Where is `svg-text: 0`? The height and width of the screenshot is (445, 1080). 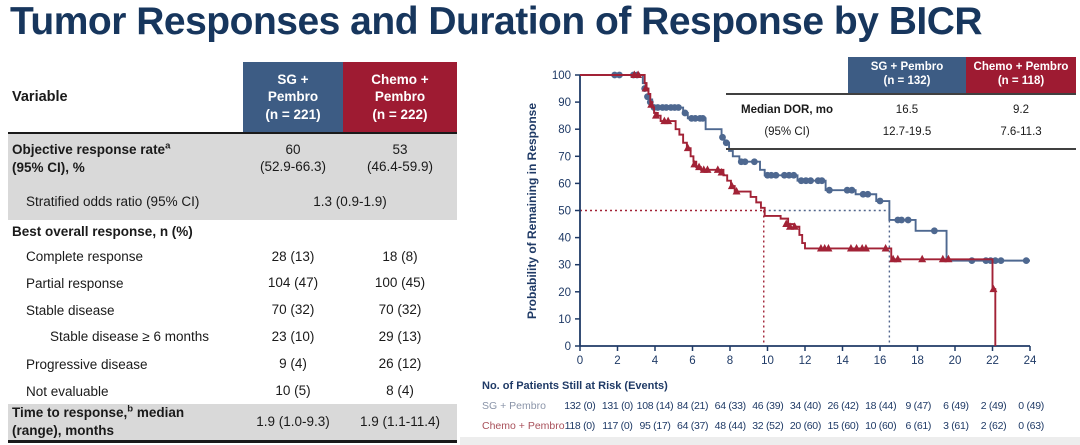 svg-text: 0 is located at coordinates (580, 361).